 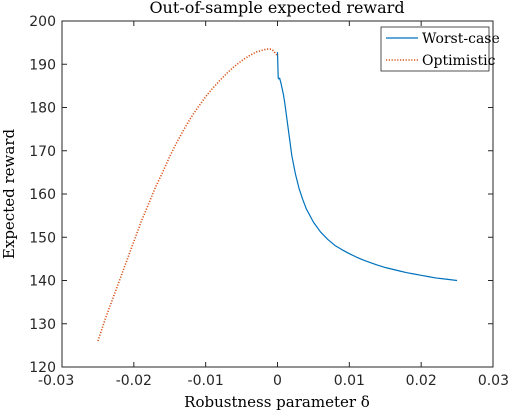 I want to click on legend: Worst-case Optimistic, so click(x=440, y=49).